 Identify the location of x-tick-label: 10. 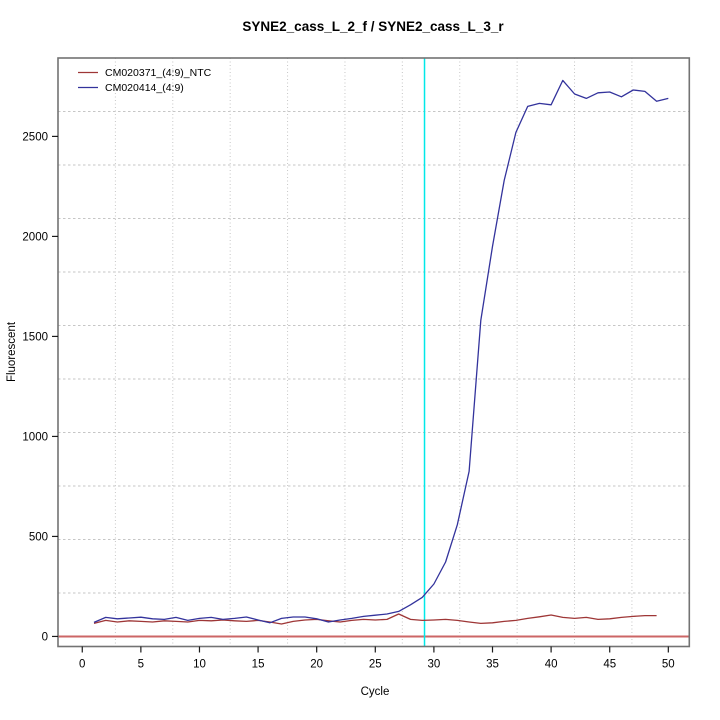
(199, 665).